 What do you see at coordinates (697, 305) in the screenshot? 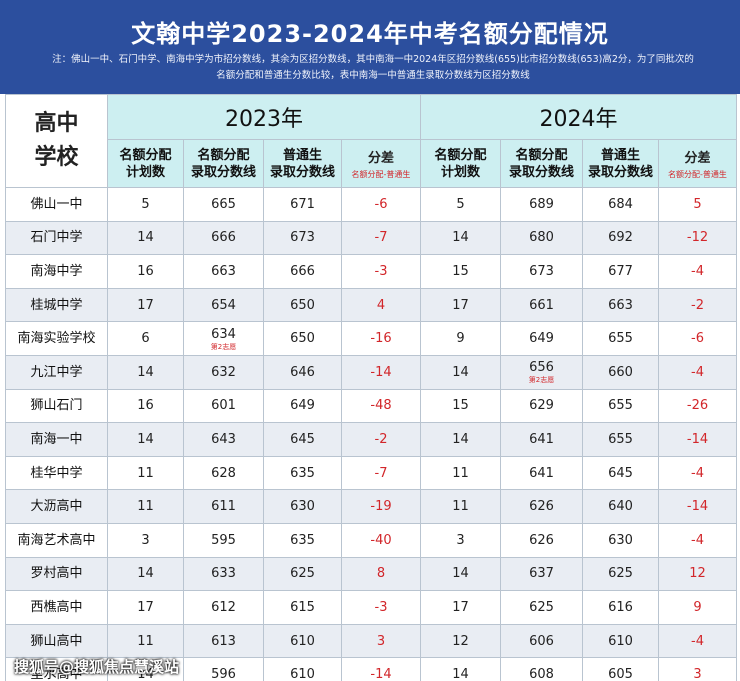
I see `cell-d24: -2` at bounding box center [697, 305].